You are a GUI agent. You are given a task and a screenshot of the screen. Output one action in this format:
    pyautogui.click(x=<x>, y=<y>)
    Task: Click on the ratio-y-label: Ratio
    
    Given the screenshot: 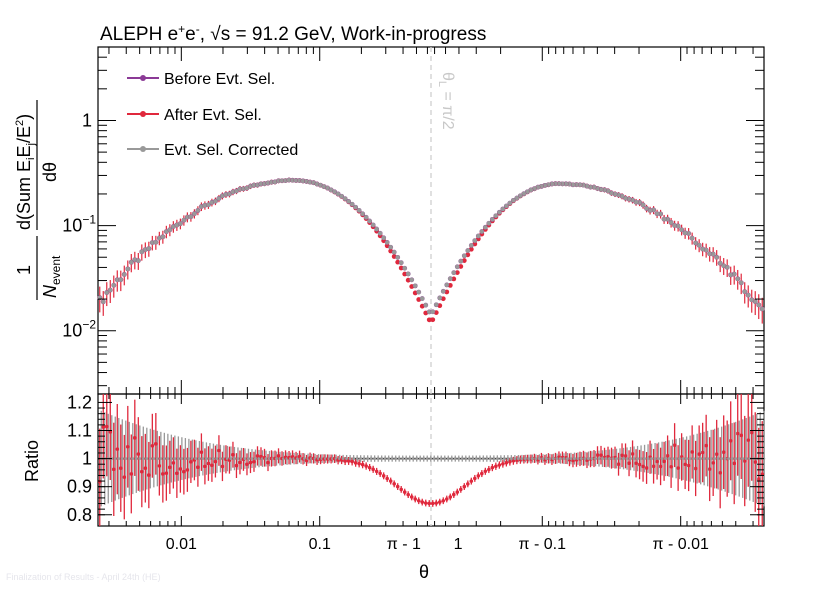 What is the action you would take?
    pyautogui.click(x=32, y=461)
    